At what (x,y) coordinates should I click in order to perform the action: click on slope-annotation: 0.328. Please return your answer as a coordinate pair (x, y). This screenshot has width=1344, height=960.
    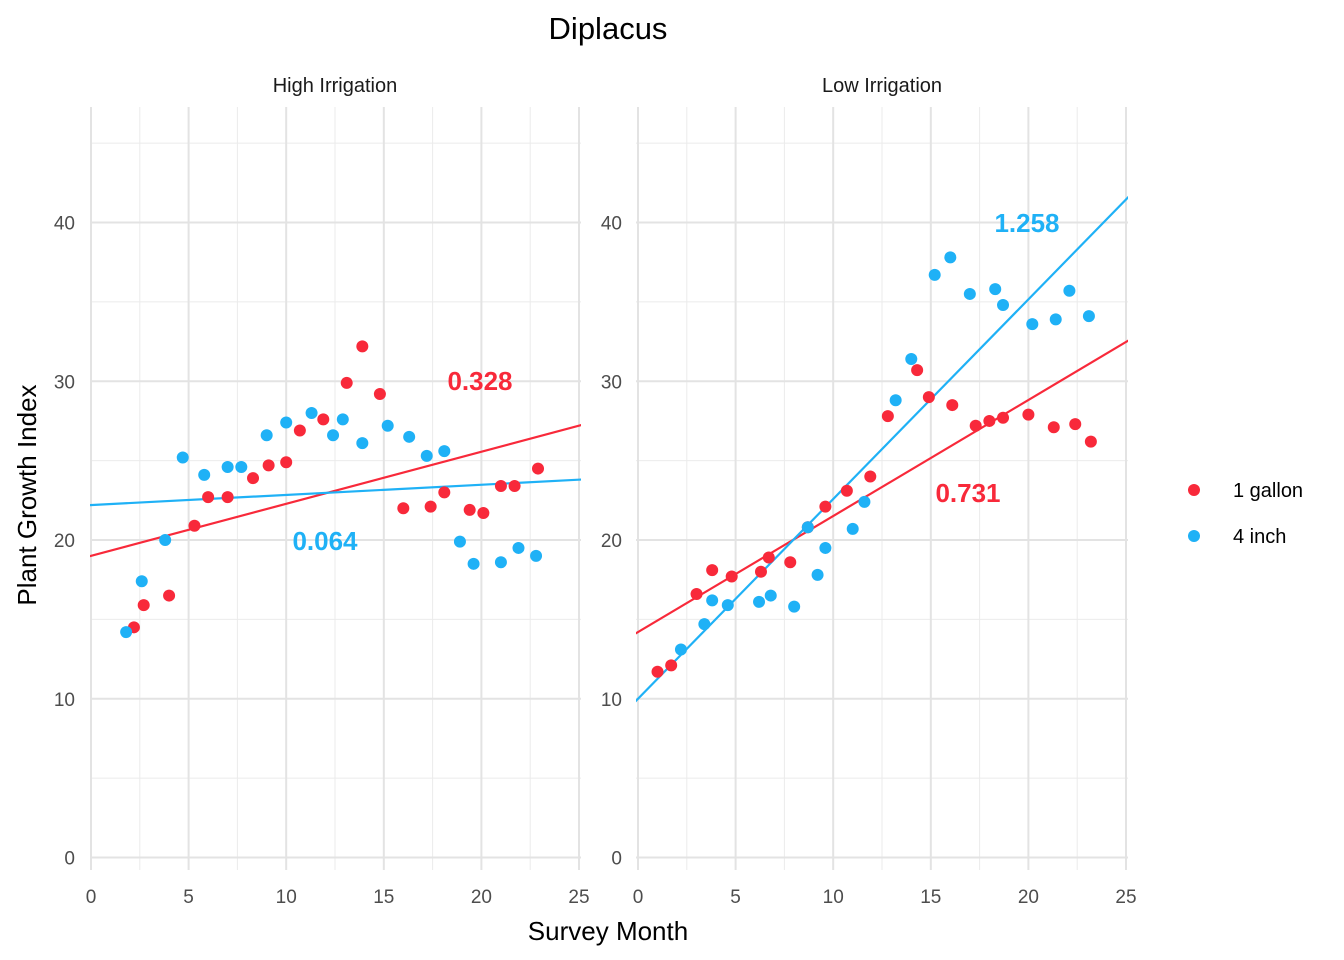
    Looking at the image, I should click on (479, 381).